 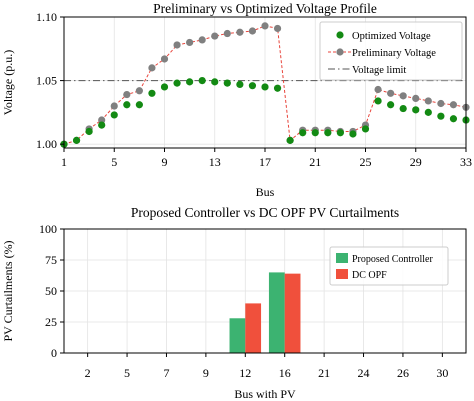 What do you see at coordinates (442, 373) in the screenshot?
I see `x-tick-label: 30` at bounding box center [442, 373].